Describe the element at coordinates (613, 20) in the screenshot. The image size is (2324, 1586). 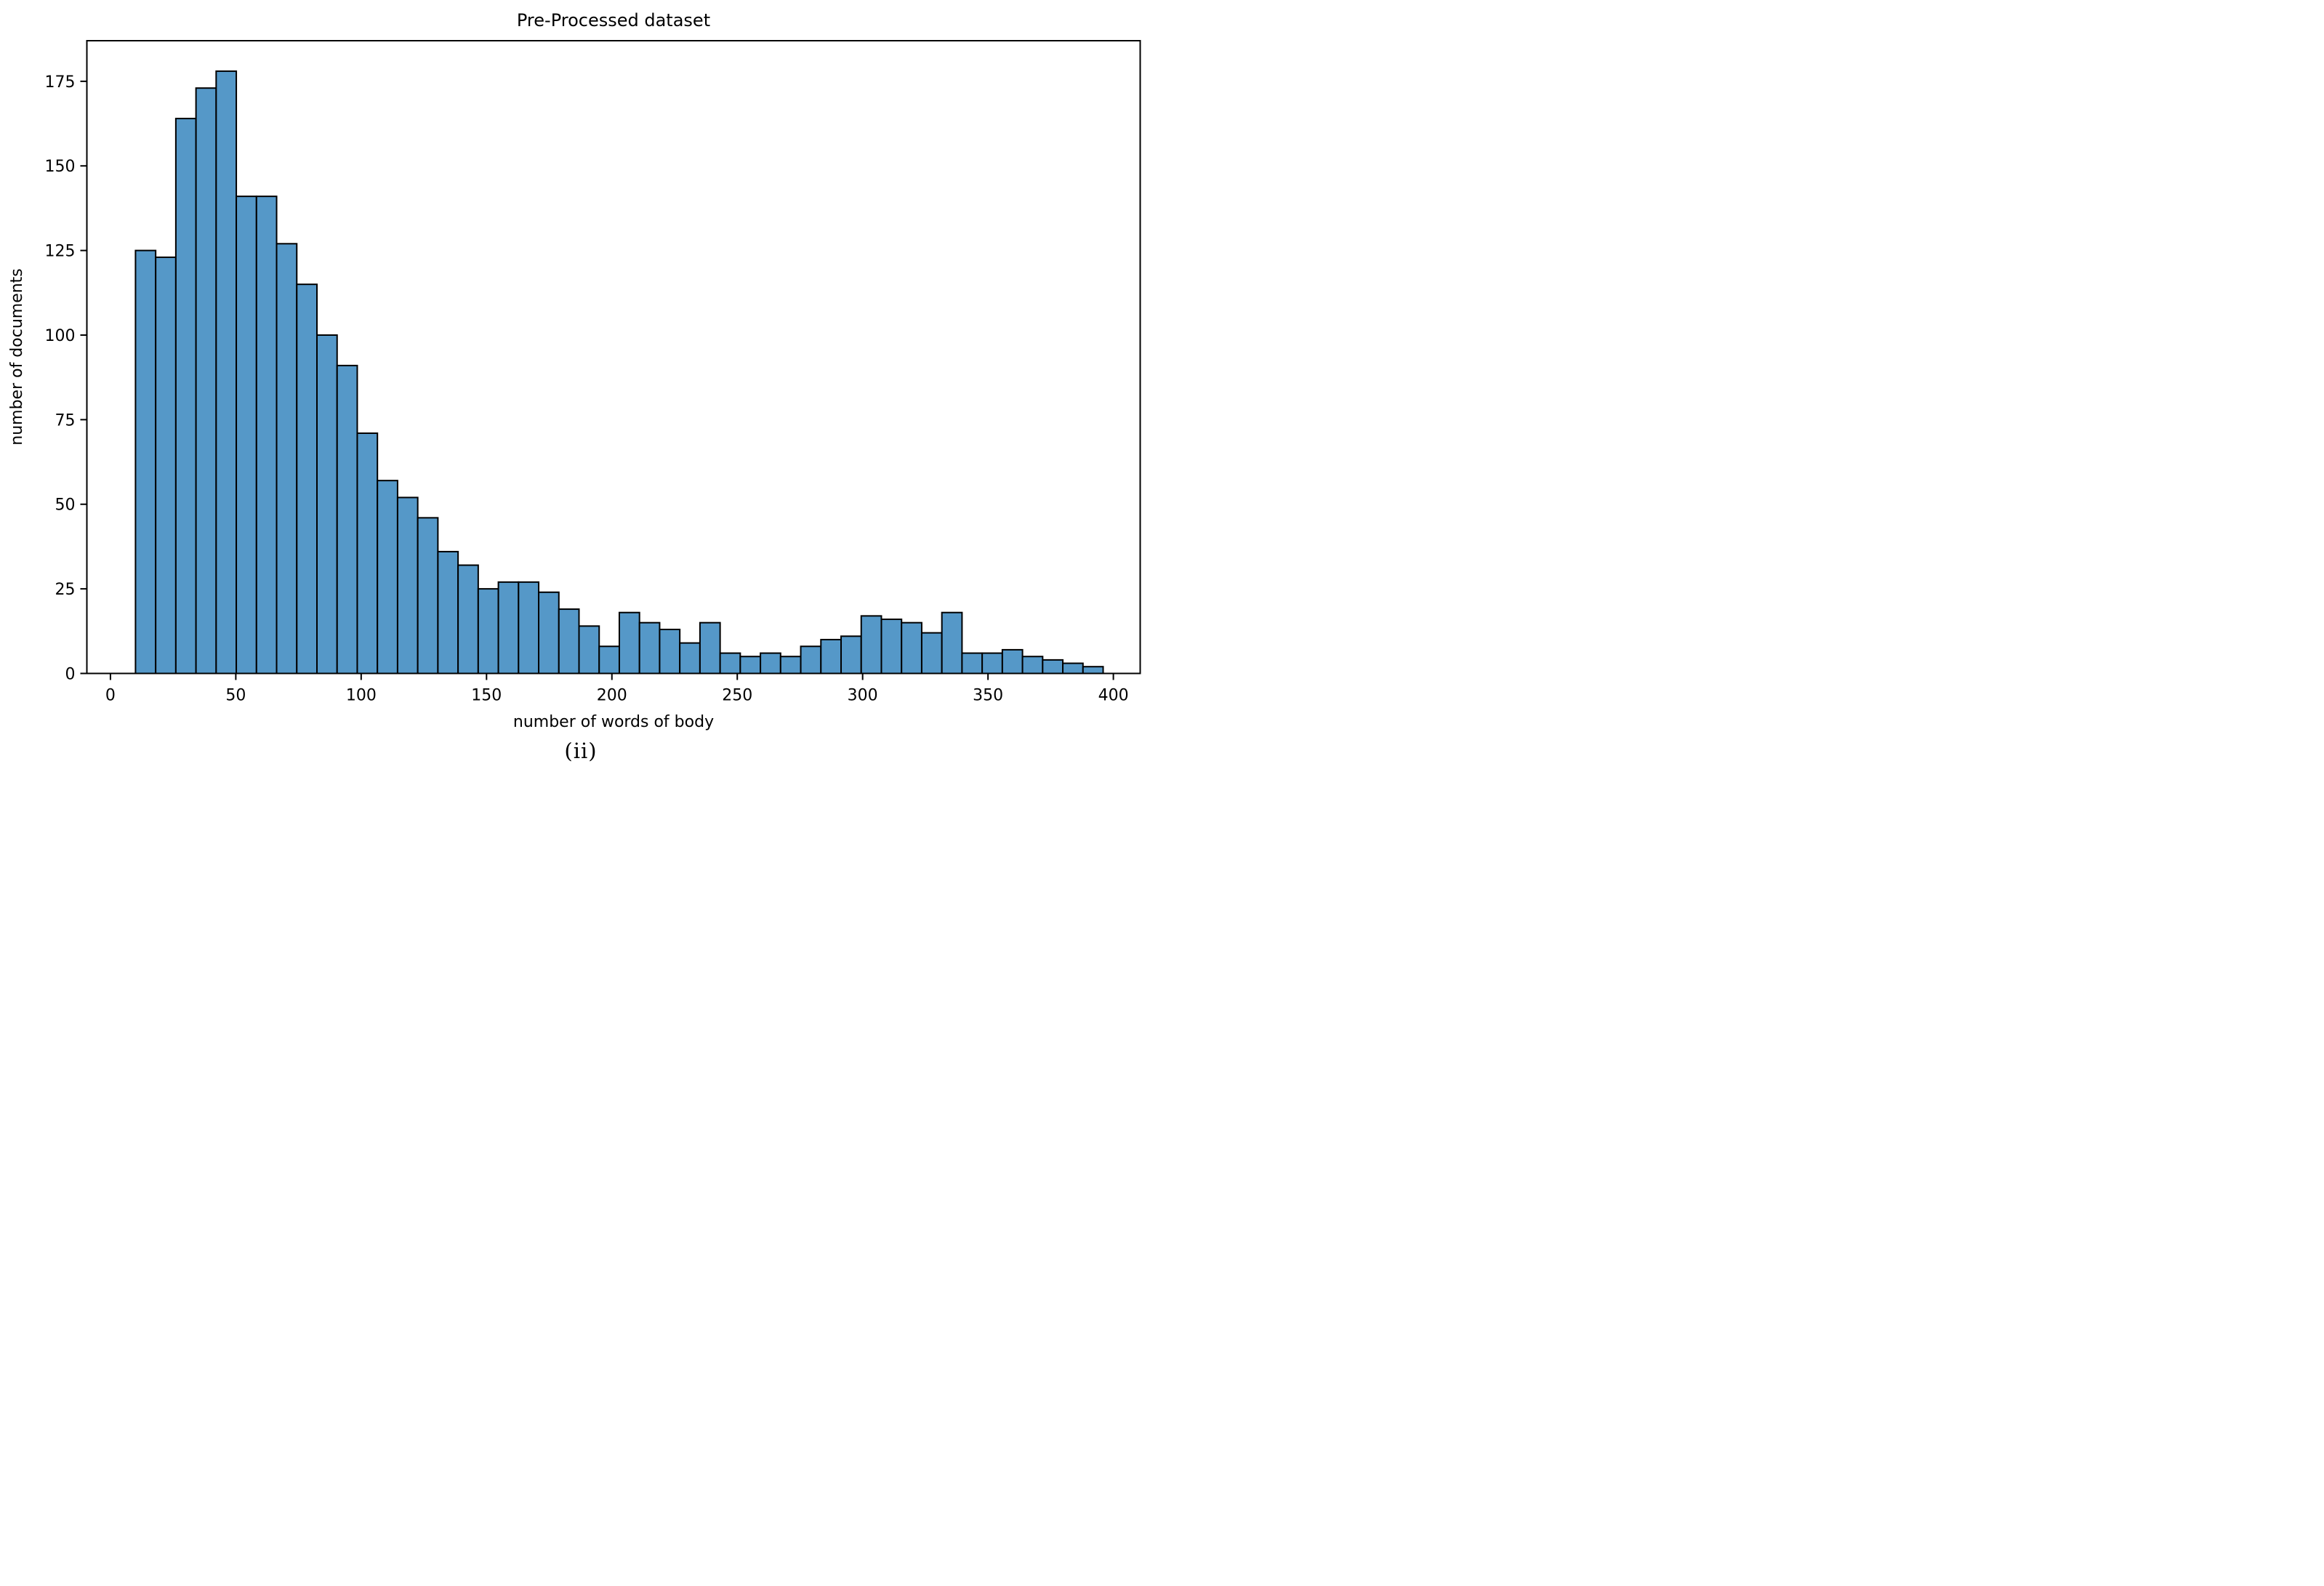
I see `chart-title: Pre-Processed dataset` at that location.